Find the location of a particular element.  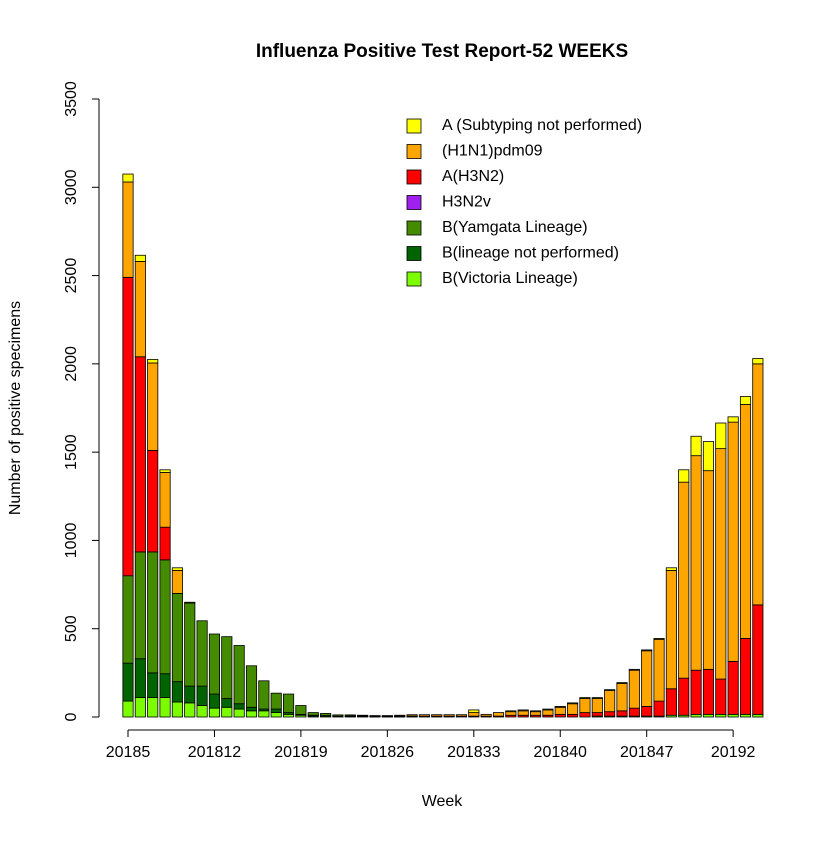

chart-title: Influenza Positive Test Report-52 WEEKS is located at coordinates (442, 51).